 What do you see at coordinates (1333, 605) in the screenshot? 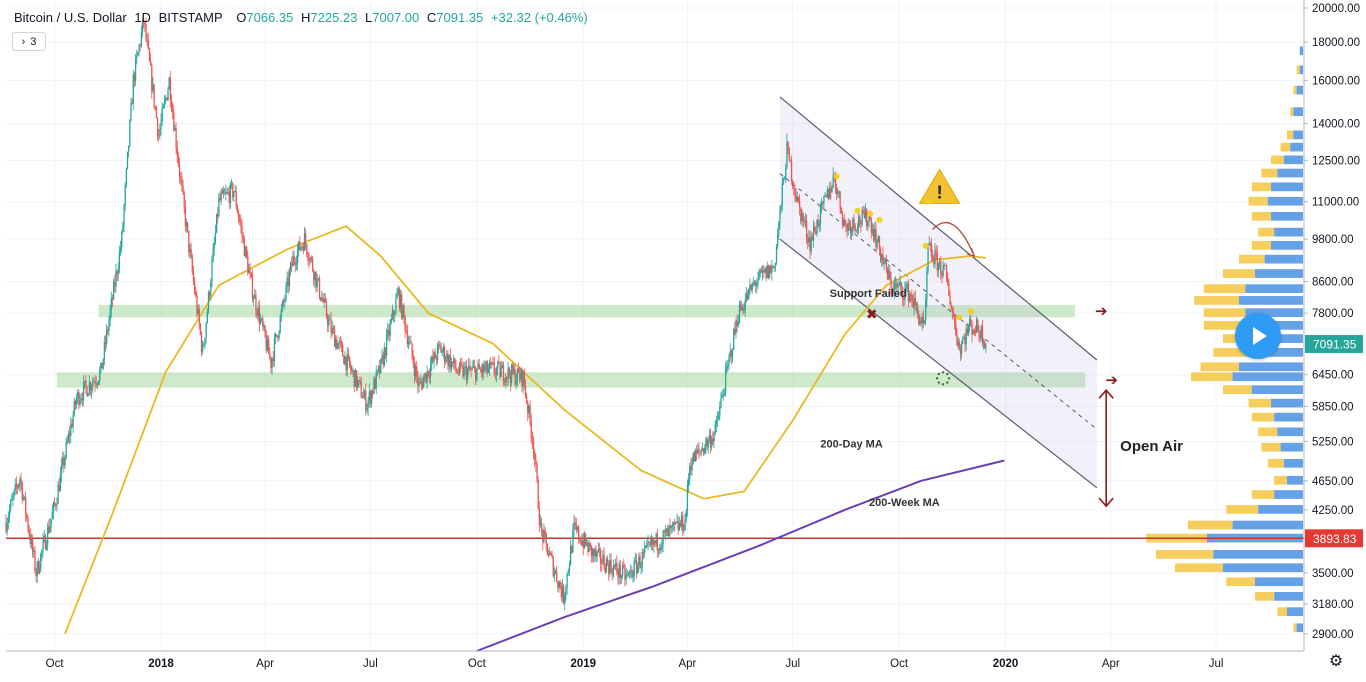
I see `price-tick-label: 3180.00` at bounding box center [1333, 605].